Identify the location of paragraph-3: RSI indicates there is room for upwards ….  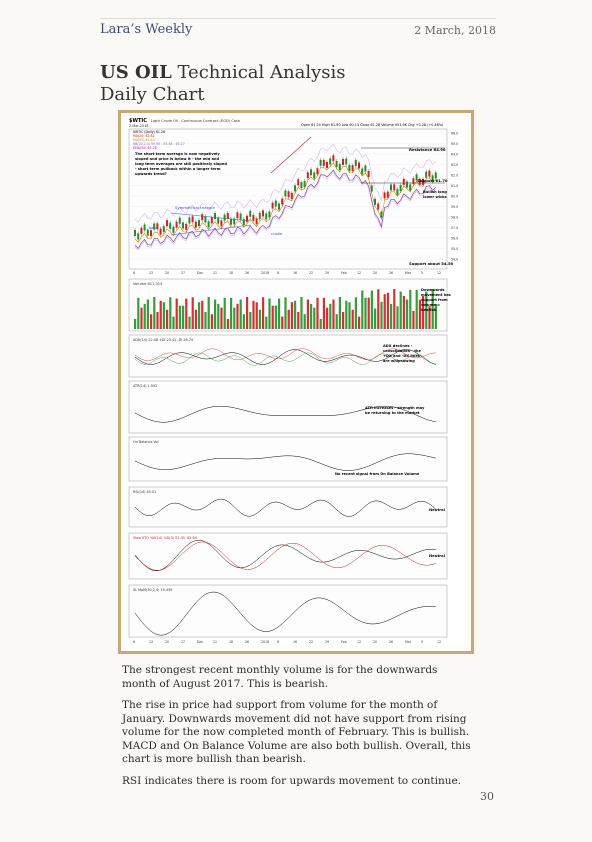
(292, 780).